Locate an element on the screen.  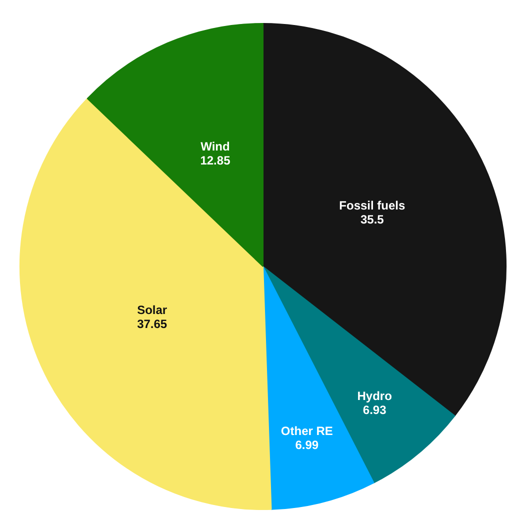
data-label: 37.65 is located at coordinates (152, 323).